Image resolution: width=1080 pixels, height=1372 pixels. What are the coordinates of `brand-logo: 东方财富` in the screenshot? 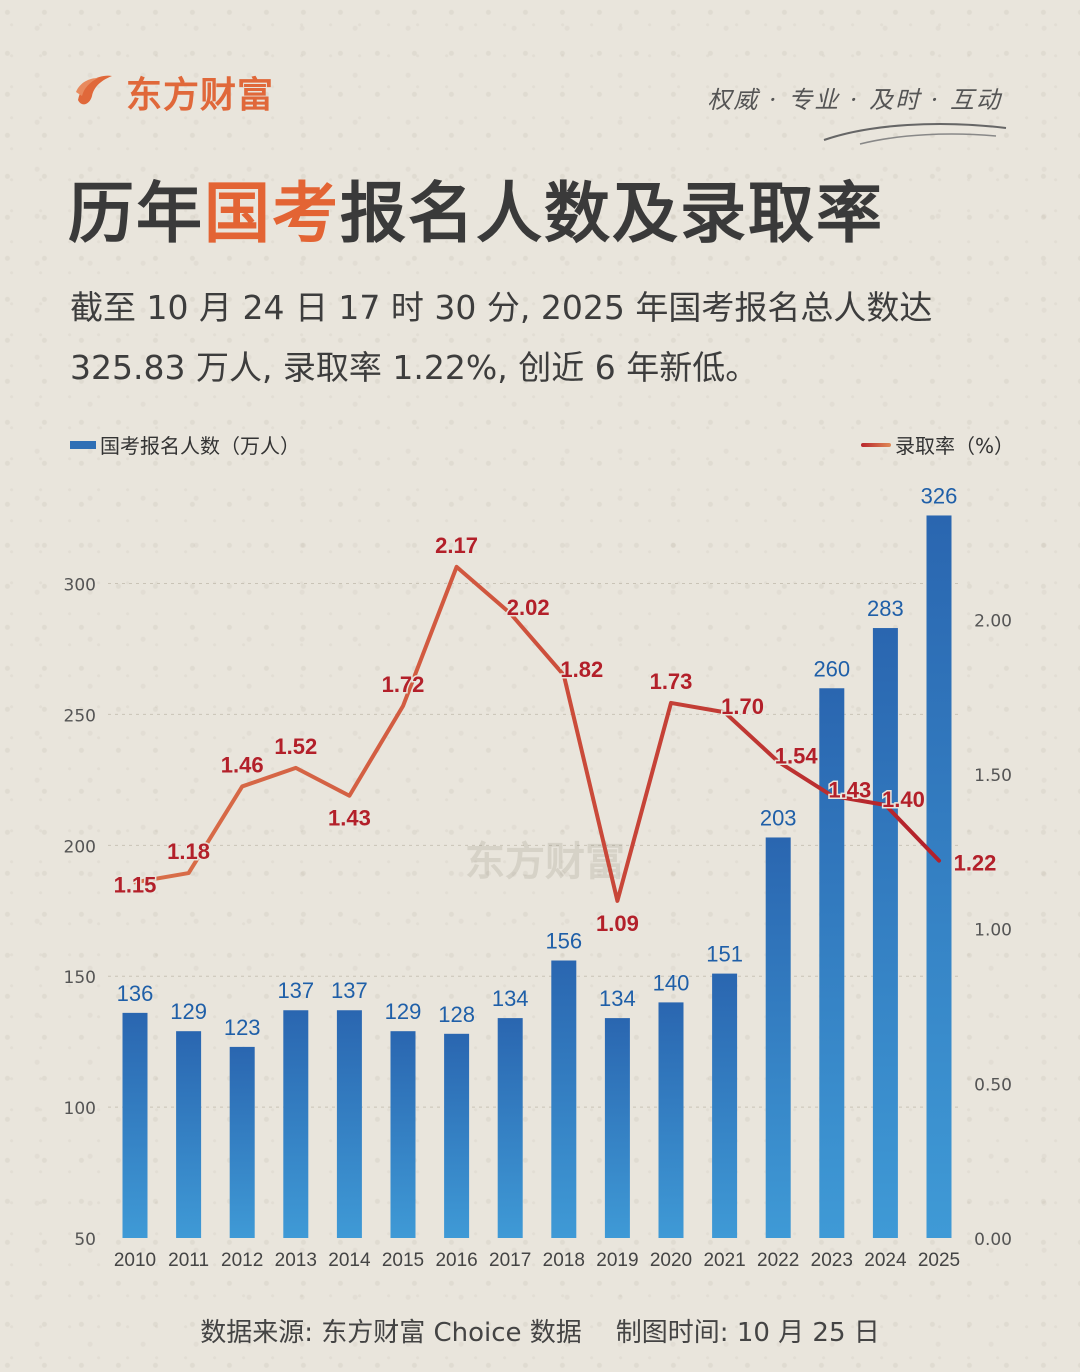 It's located at (173, 92).